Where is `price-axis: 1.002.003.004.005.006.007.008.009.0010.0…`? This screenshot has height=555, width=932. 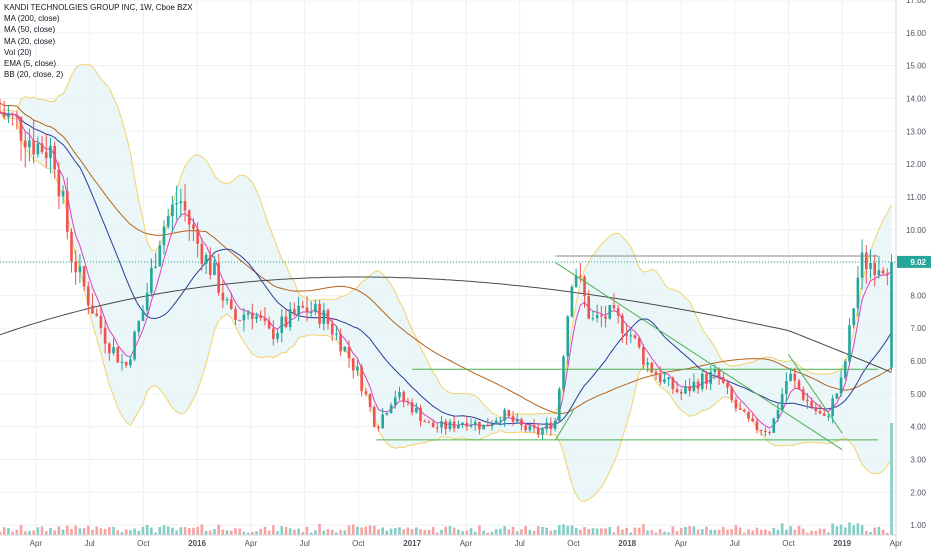
price-axis: 1.002.003.004.005.006.007.008.009.0010.0… is located at coordinates (913, 275).